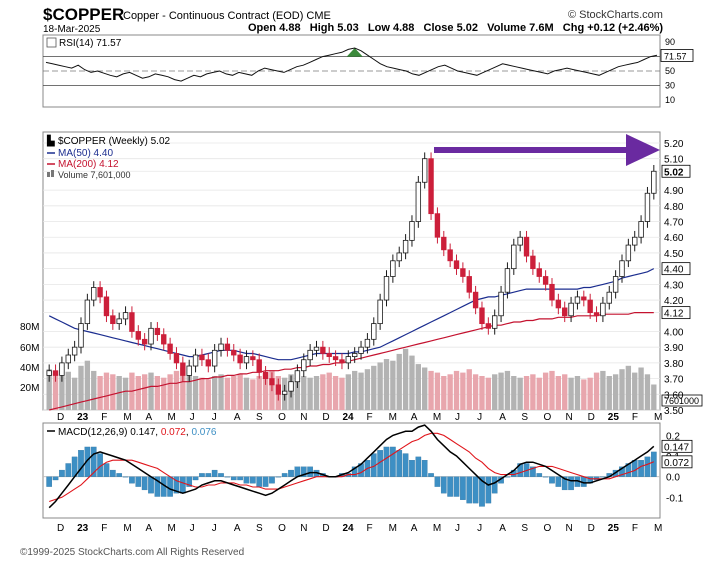  Describe the element at coordinates (677, 55) in the screenshot. I see `rsi-current-badge: 71.57` at that location.